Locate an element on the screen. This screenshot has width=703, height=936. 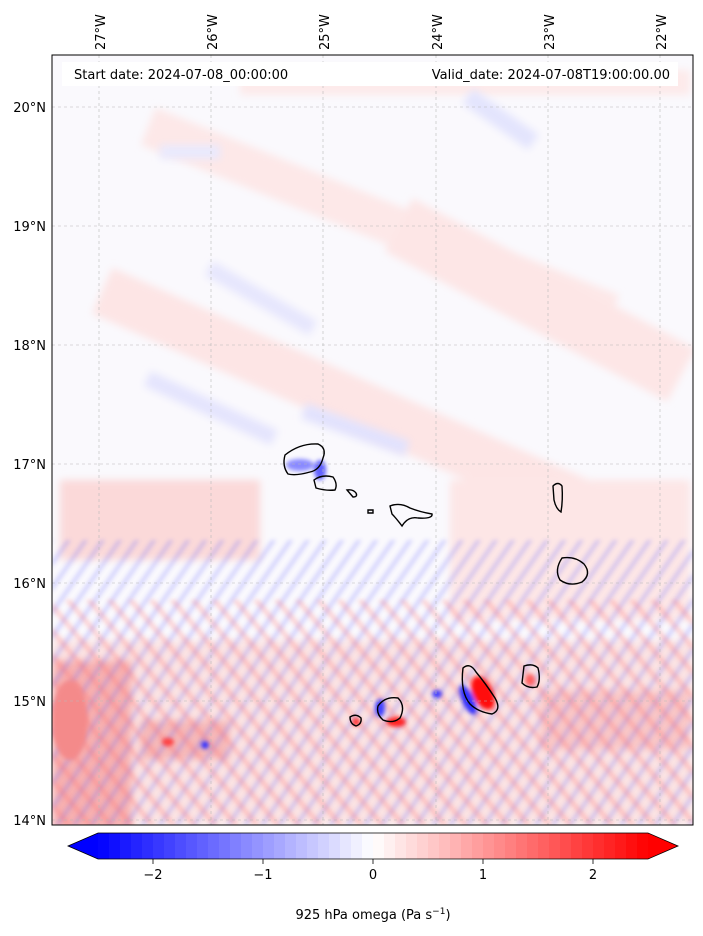
colorbar-outline is located at coordinates (373, 846).